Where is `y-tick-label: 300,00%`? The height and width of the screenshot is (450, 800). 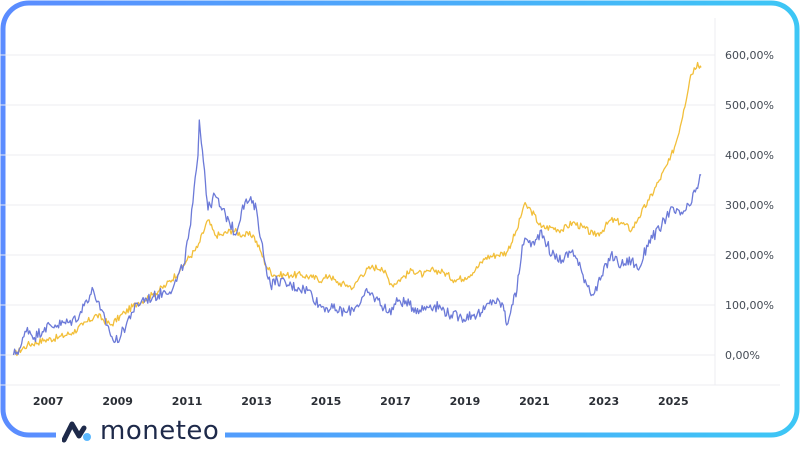
y-tick-label: 300,00% is located at coordinates (749, 205).